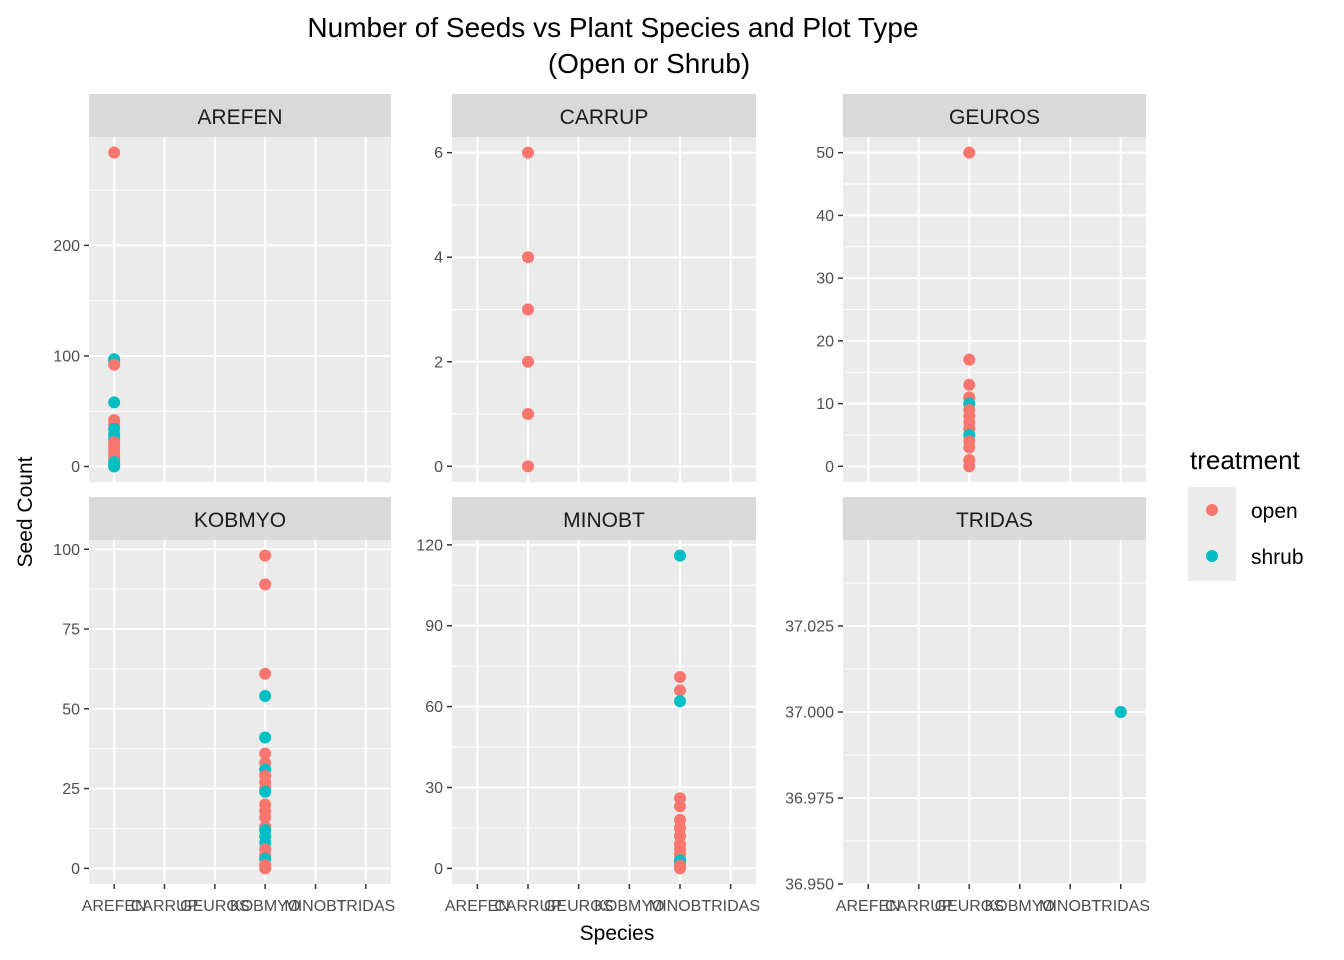 This screenshot has height=960, width=1344. I want to click on y-tick-label: 10, so click(825, 404).